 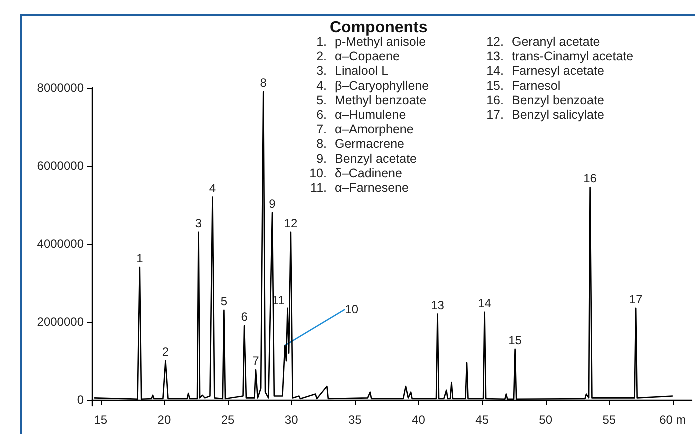 What do you see at coordinates (438, 305) in the screenshot?
I see `annotation: 13` at bounding box center [438, 305].